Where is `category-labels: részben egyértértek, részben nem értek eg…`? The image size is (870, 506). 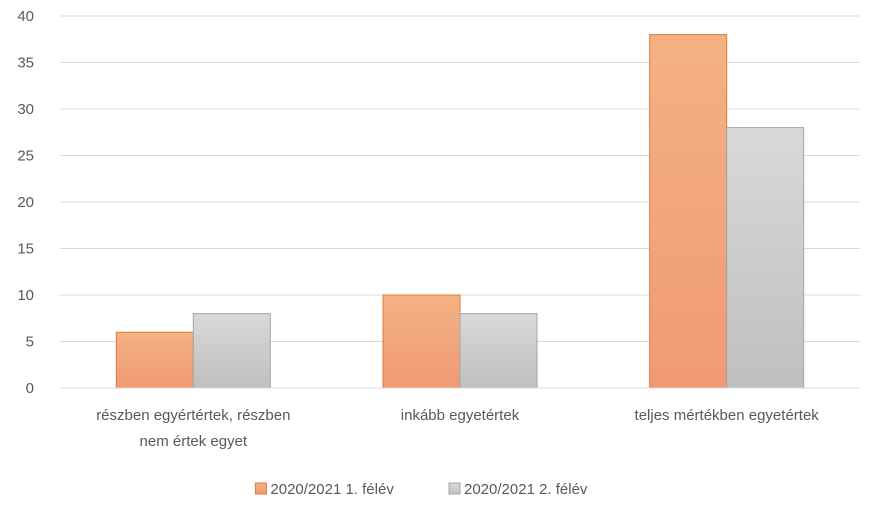 category-labels: részben egyértértek, részben nem értek eg… is located at coordinates (457, 428).